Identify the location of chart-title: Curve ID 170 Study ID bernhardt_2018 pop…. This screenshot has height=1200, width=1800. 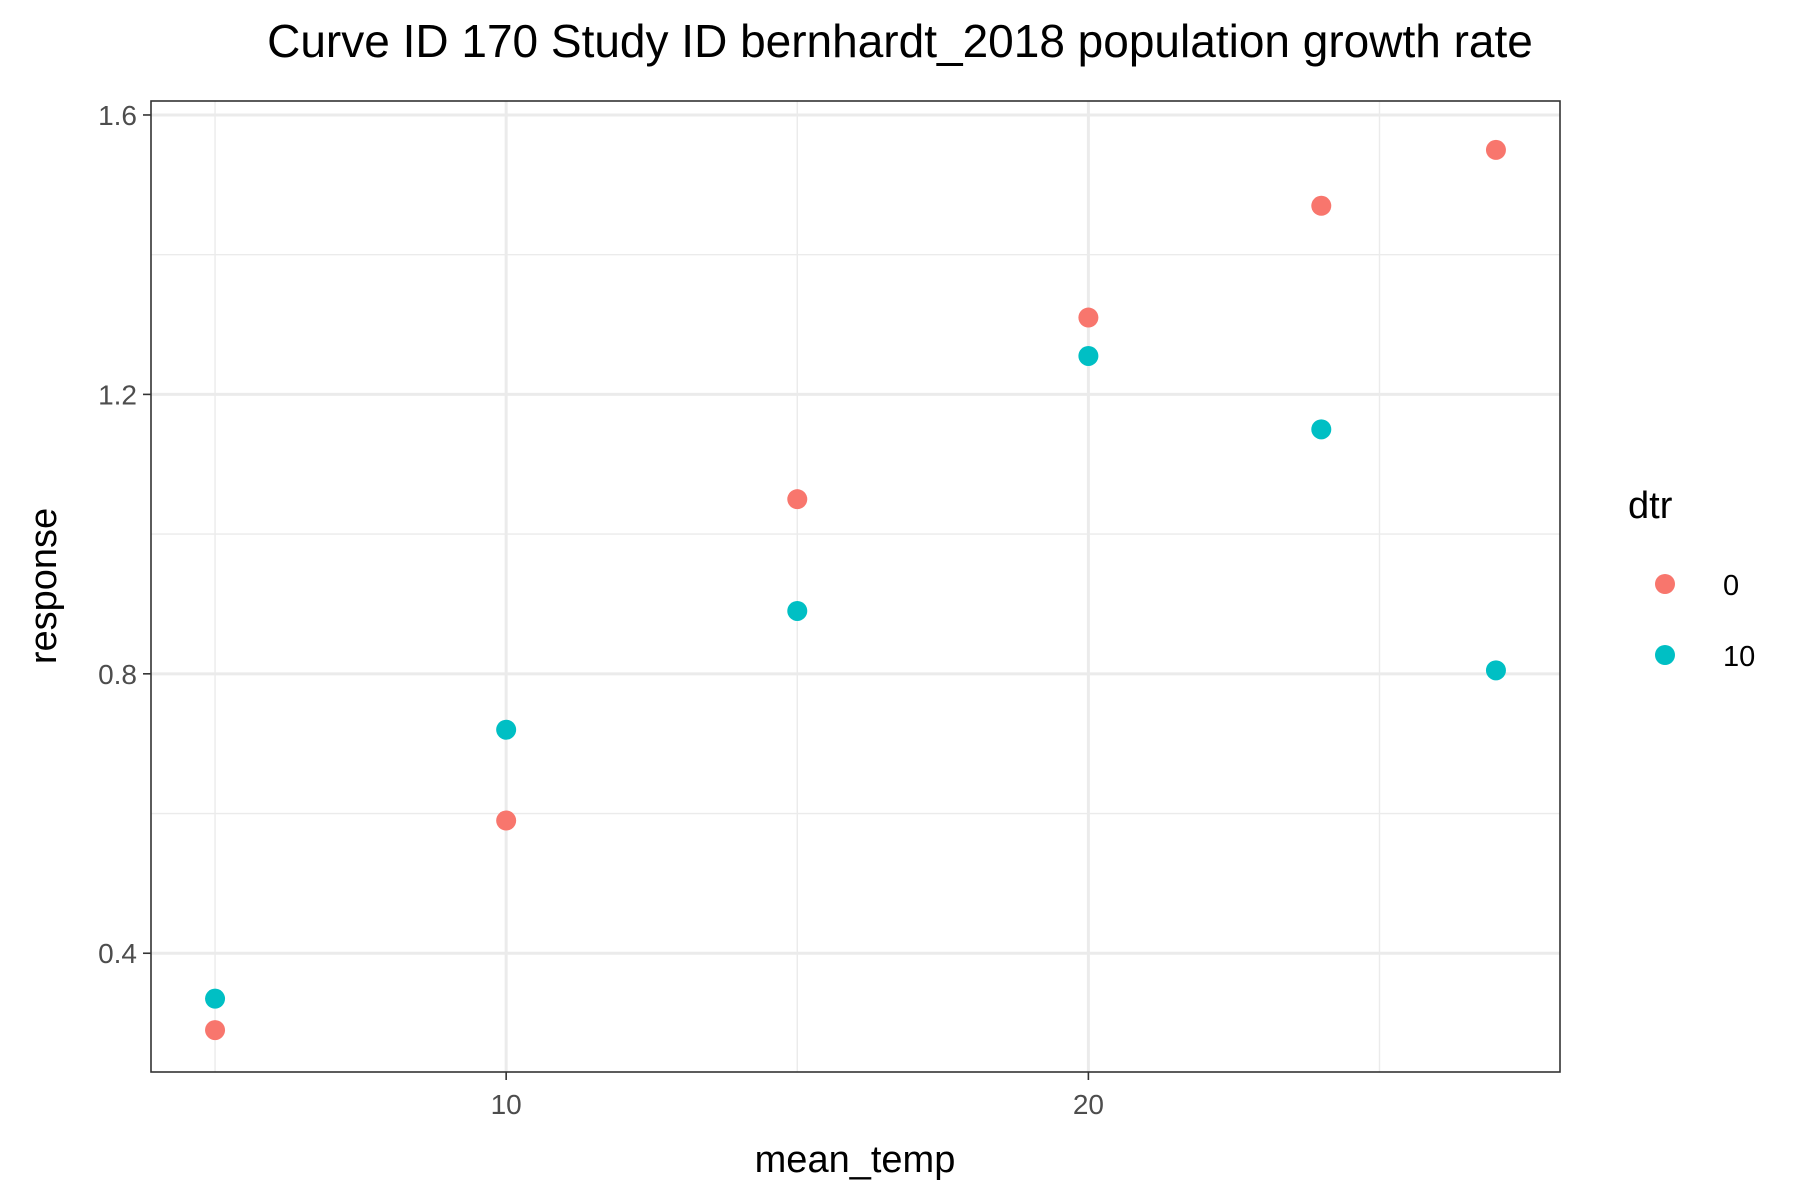
(900, 41).